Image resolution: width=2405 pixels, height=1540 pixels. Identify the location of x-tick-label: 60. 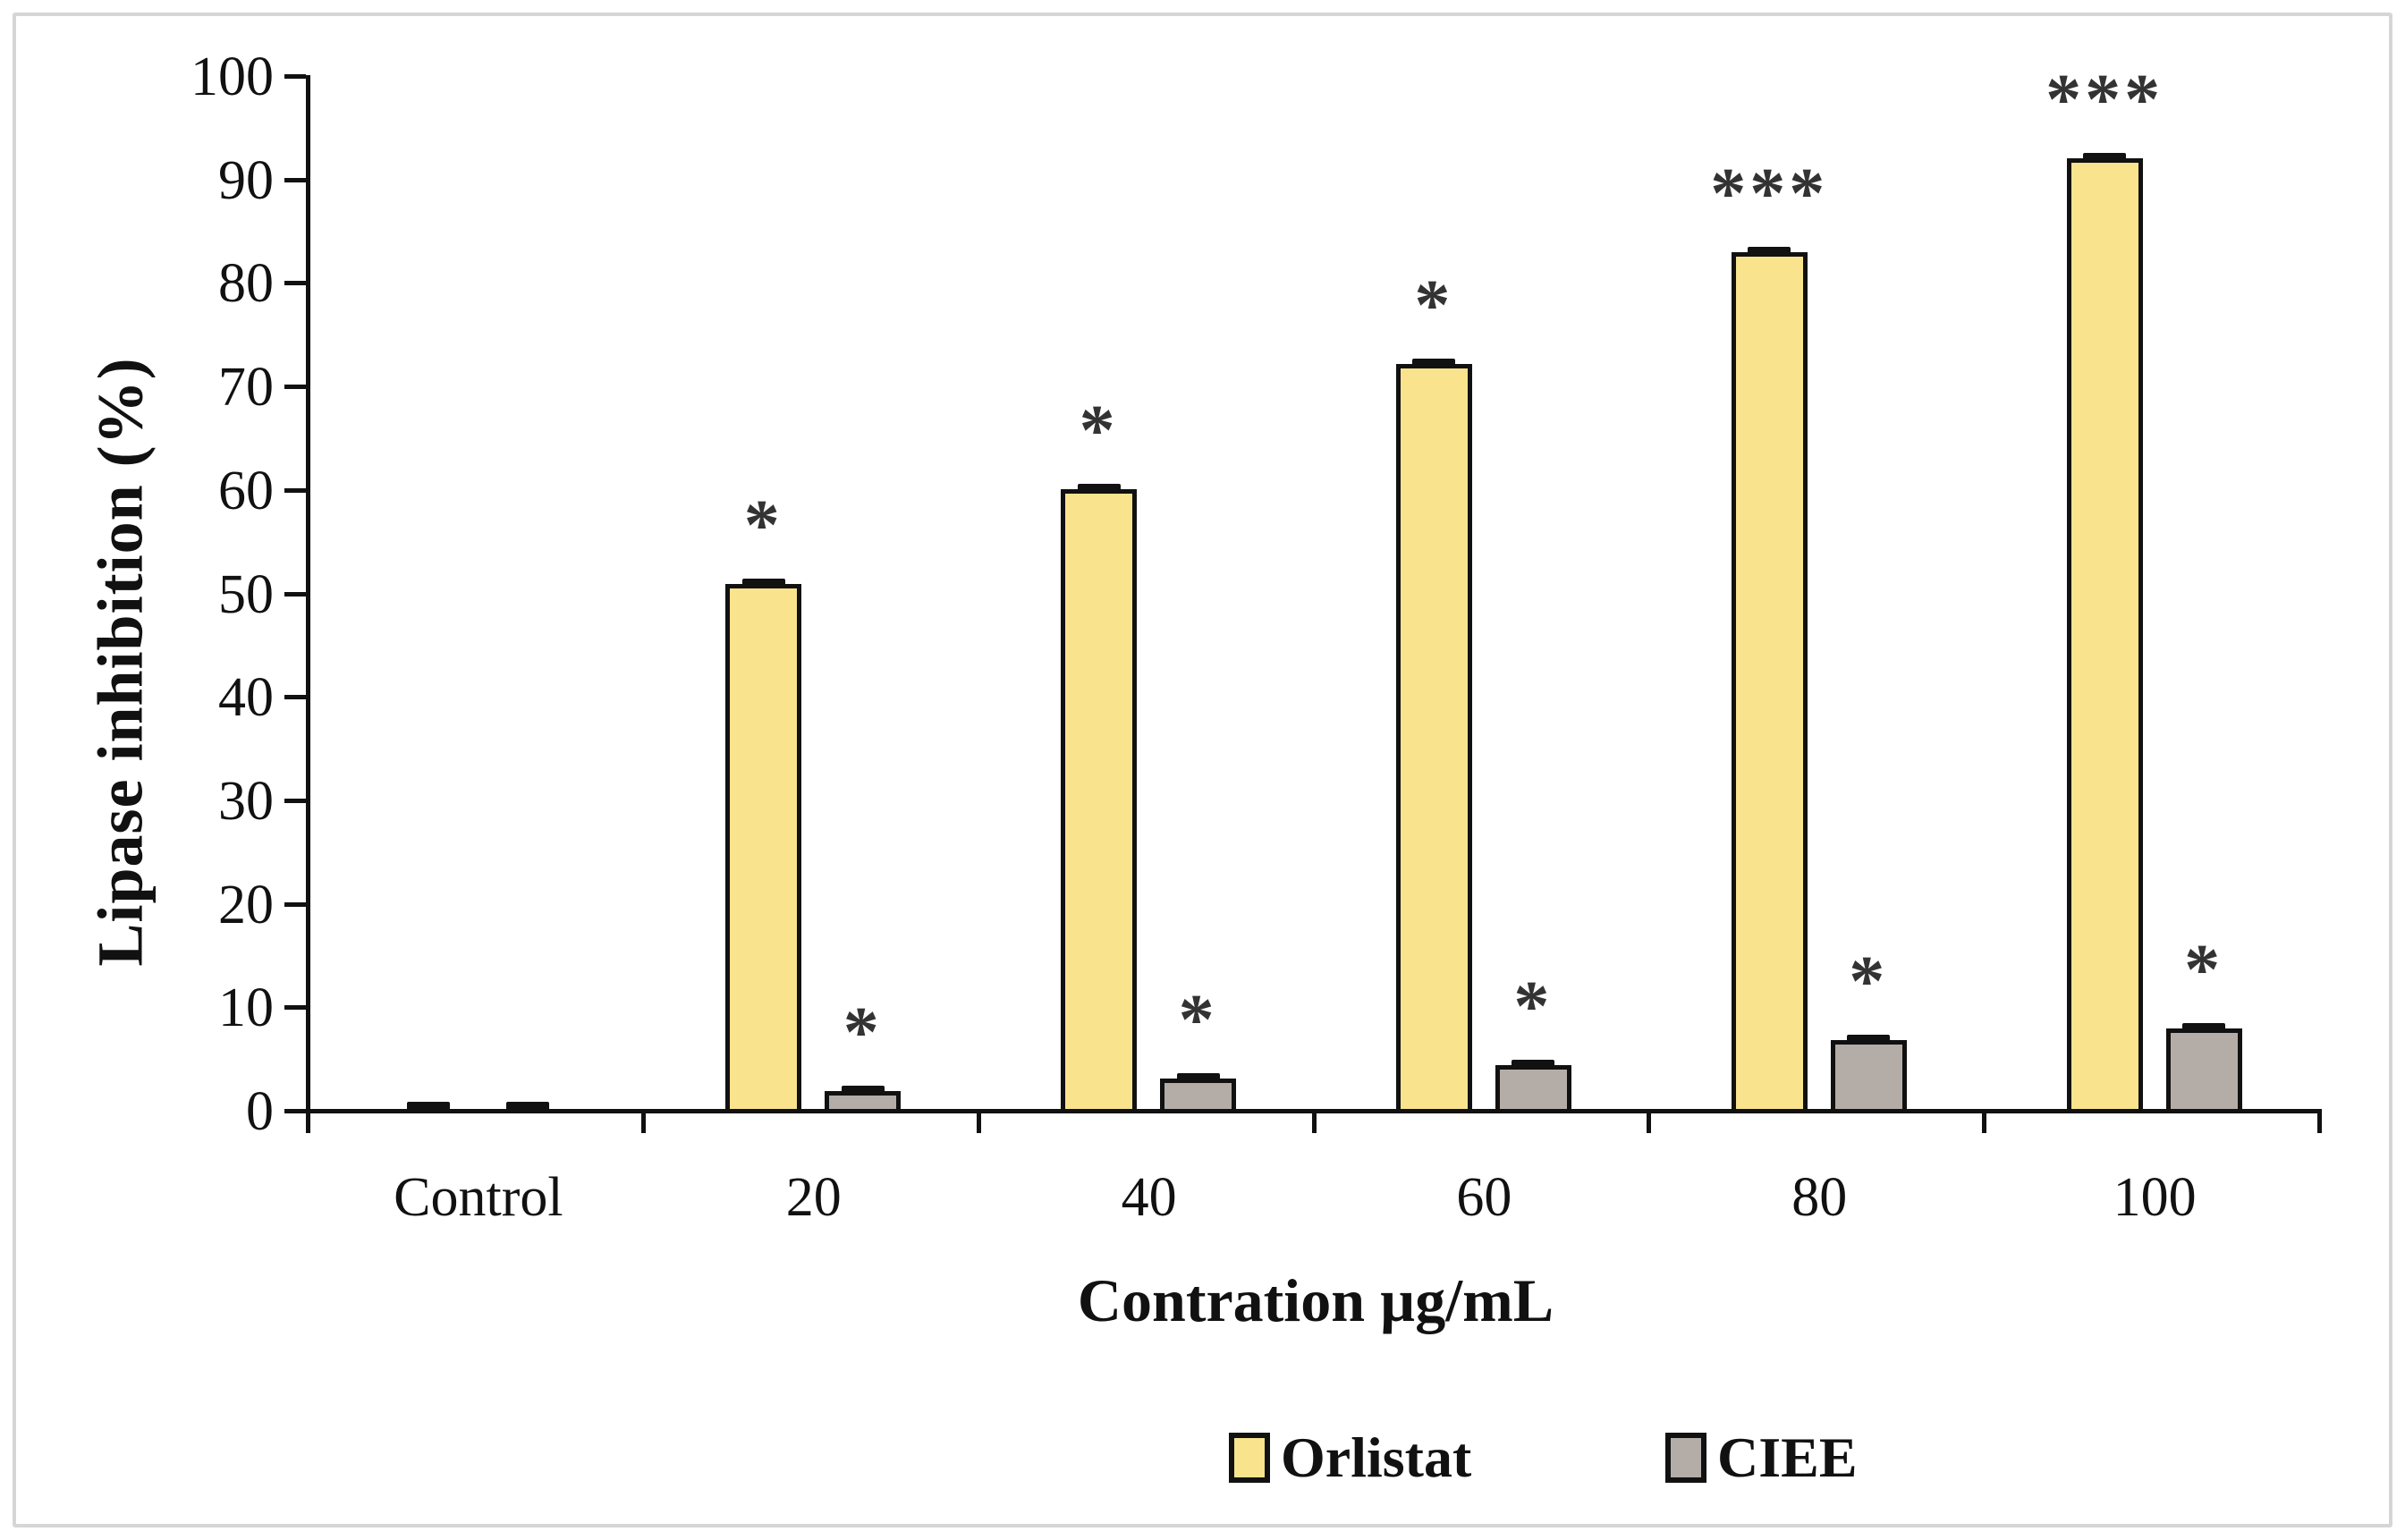
(1484, 1197).